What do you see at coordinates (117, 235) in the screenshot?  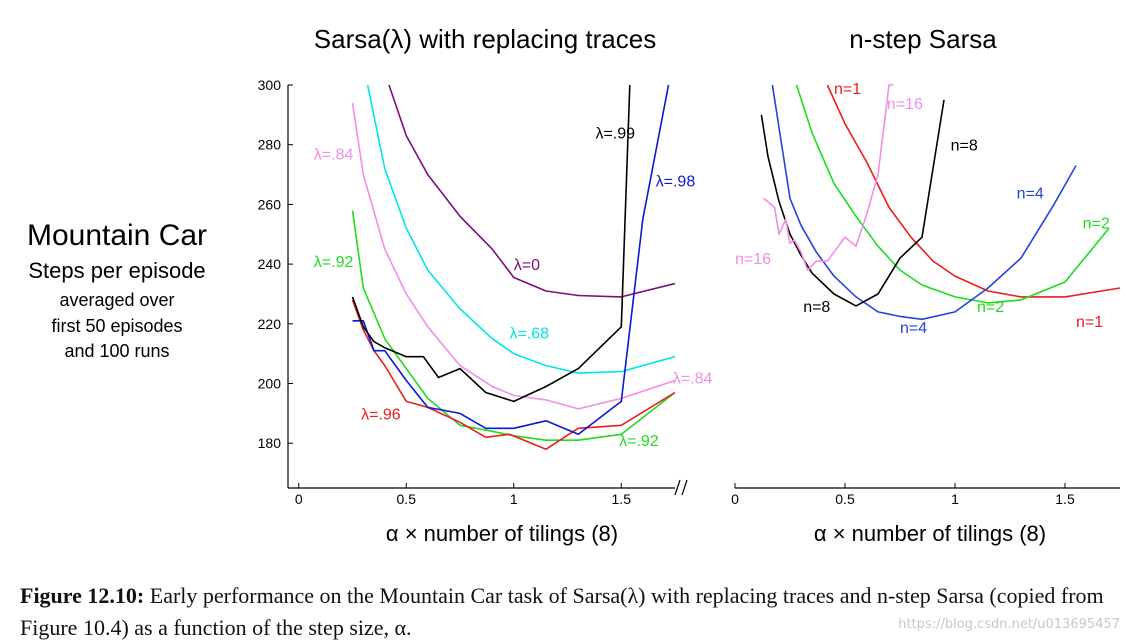 I see `ylabel-line-1: Mountain Car` at bounding box center [117, 235].